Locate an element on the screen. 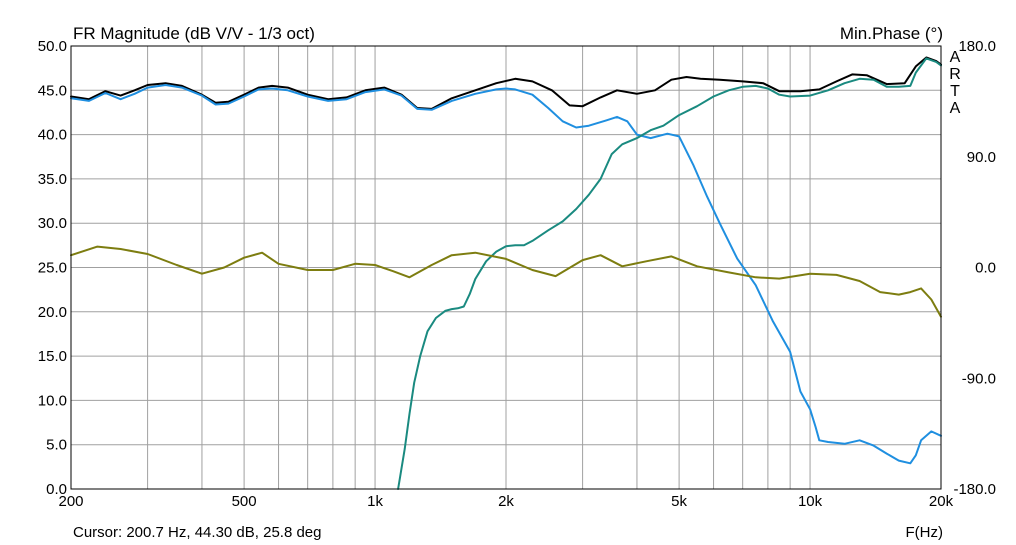 This screenshot has height=545, width=1016. cursor-readout: Cursor: 200.7 Hz, 44.30 dB, 25.8 deg is located at coordinates (197, 532).